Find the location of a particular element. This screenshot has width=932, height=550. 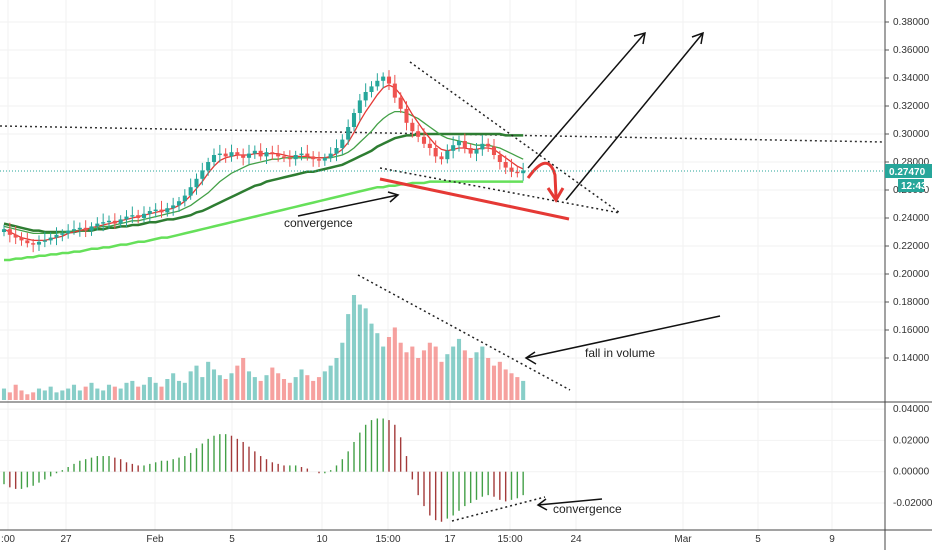

time-tick-label: 17 is located at coordinates (450, 539).